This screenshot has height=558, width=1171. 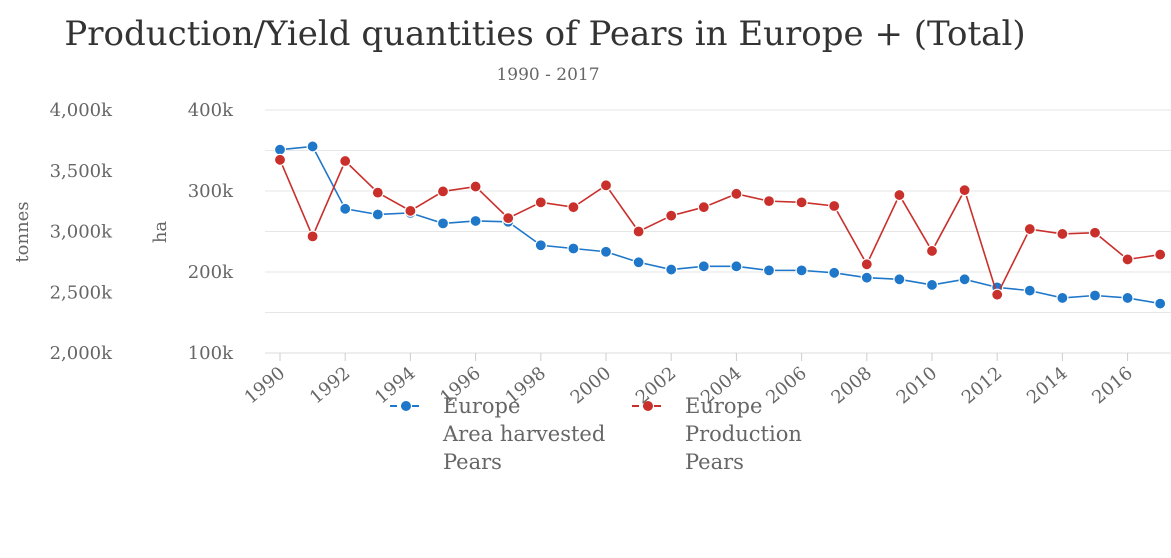 What do you see at coordinates (591, 386) in the screenshot?
I see `x-tick-label: 2000` at bounding box center [591, 386].